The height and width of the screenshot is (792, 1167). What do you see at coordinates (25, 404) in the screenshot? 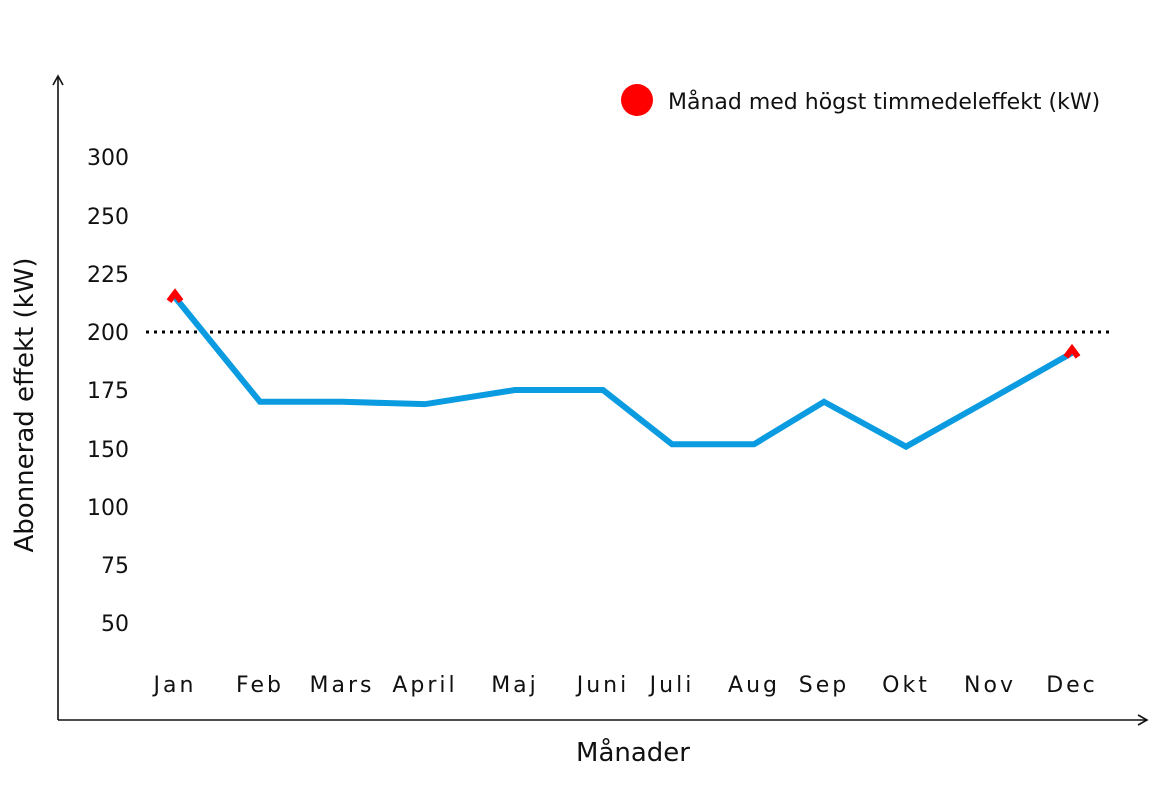
I see `y-axis-title: Abonnerad effekt (kW)` at bounding box center [25, 404].